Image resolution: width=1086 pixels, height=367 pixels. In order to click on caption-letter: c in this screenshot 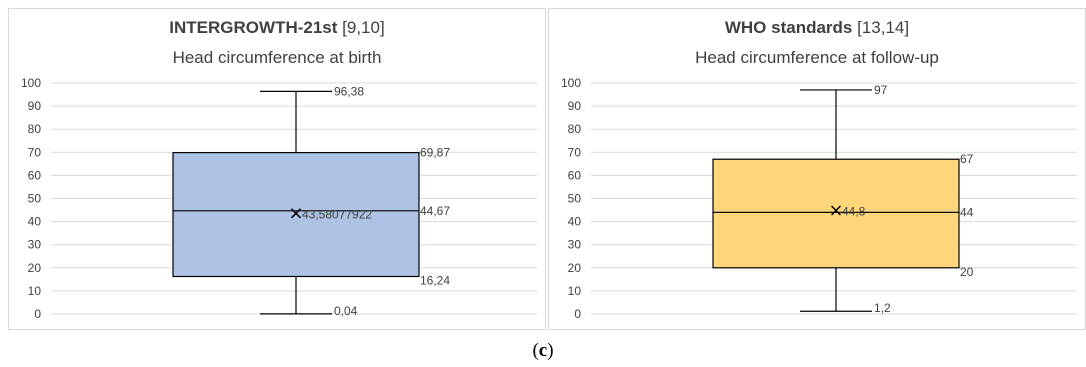, I will do `click(543, 350)`.